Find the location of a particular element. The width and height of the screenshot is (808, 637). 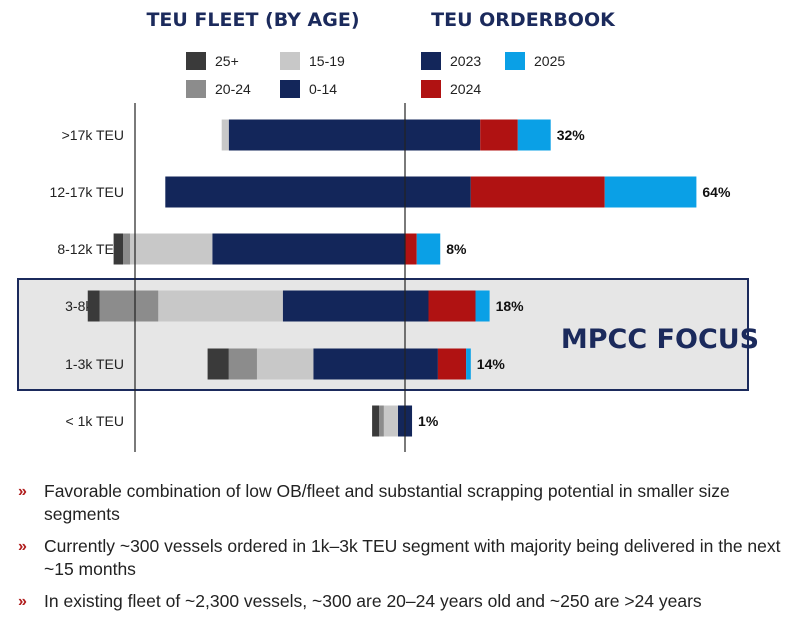

orderbook-pct-label: 64% is located at coordinates (716, 192).